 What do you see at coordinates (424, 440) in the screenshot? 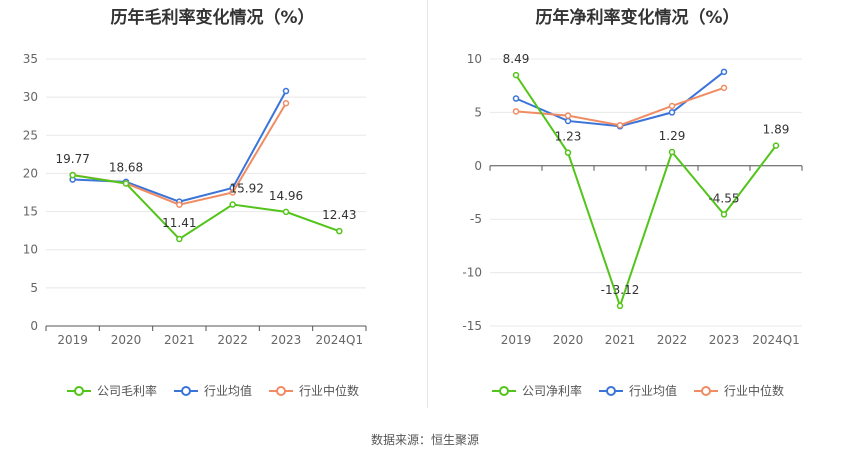
I see `data-source-note: 数据来源：恒生聚源` at bounding box center [424, 440].